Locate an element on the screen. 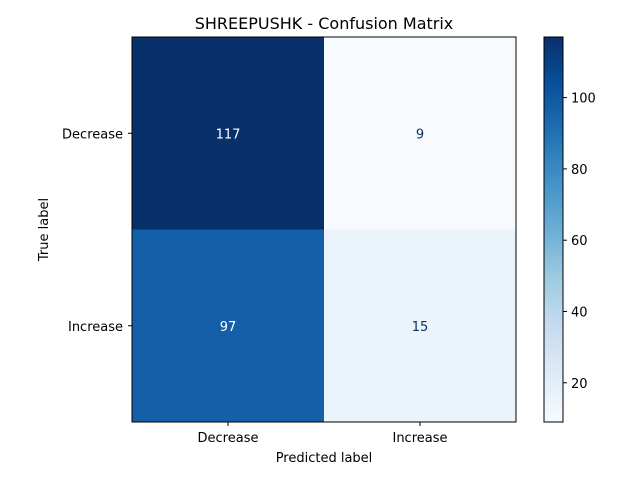 This screenshot has width=640, height=480. chart-title: SHREEPUSHK - Confusion Matrix is located at coordinates (324, 23).